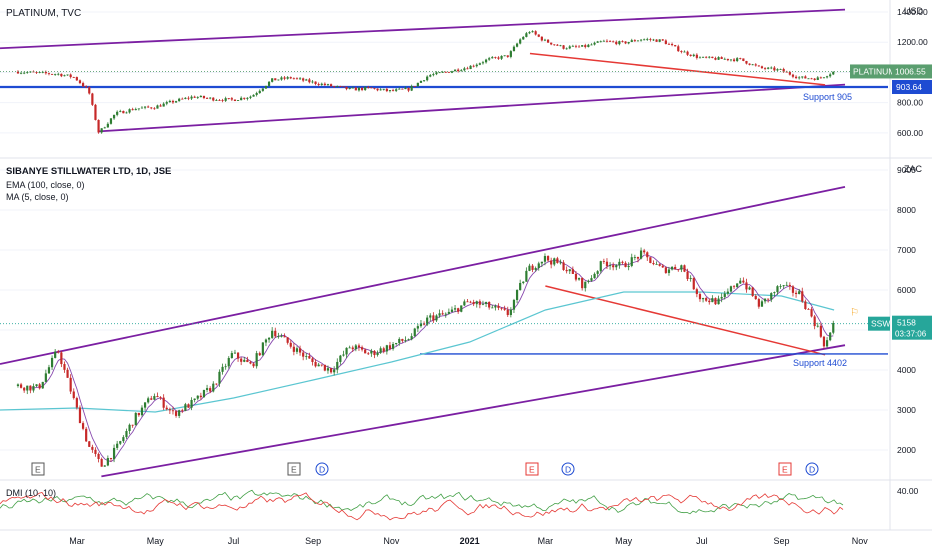 Image resolution: width=932 pixels, height=550 pixels. I want to click on earnings-marker, so click(294, 469).